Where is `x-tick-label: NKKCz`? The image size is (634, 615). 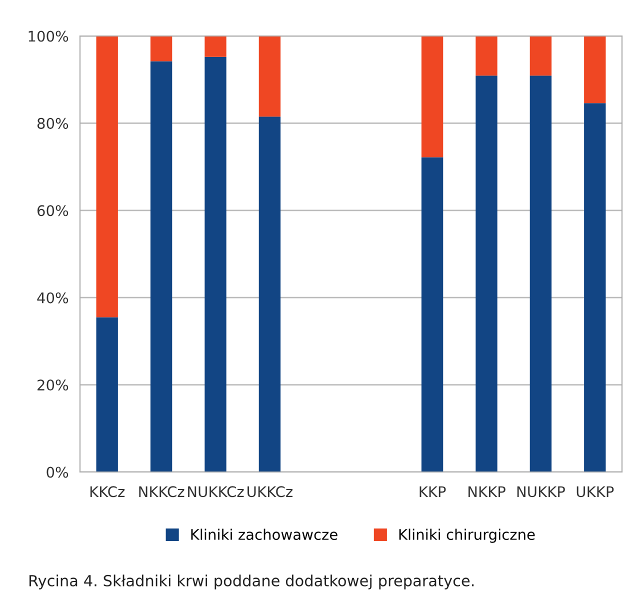 x-tick-label: NKKCz is located at coordinates (161, 492).